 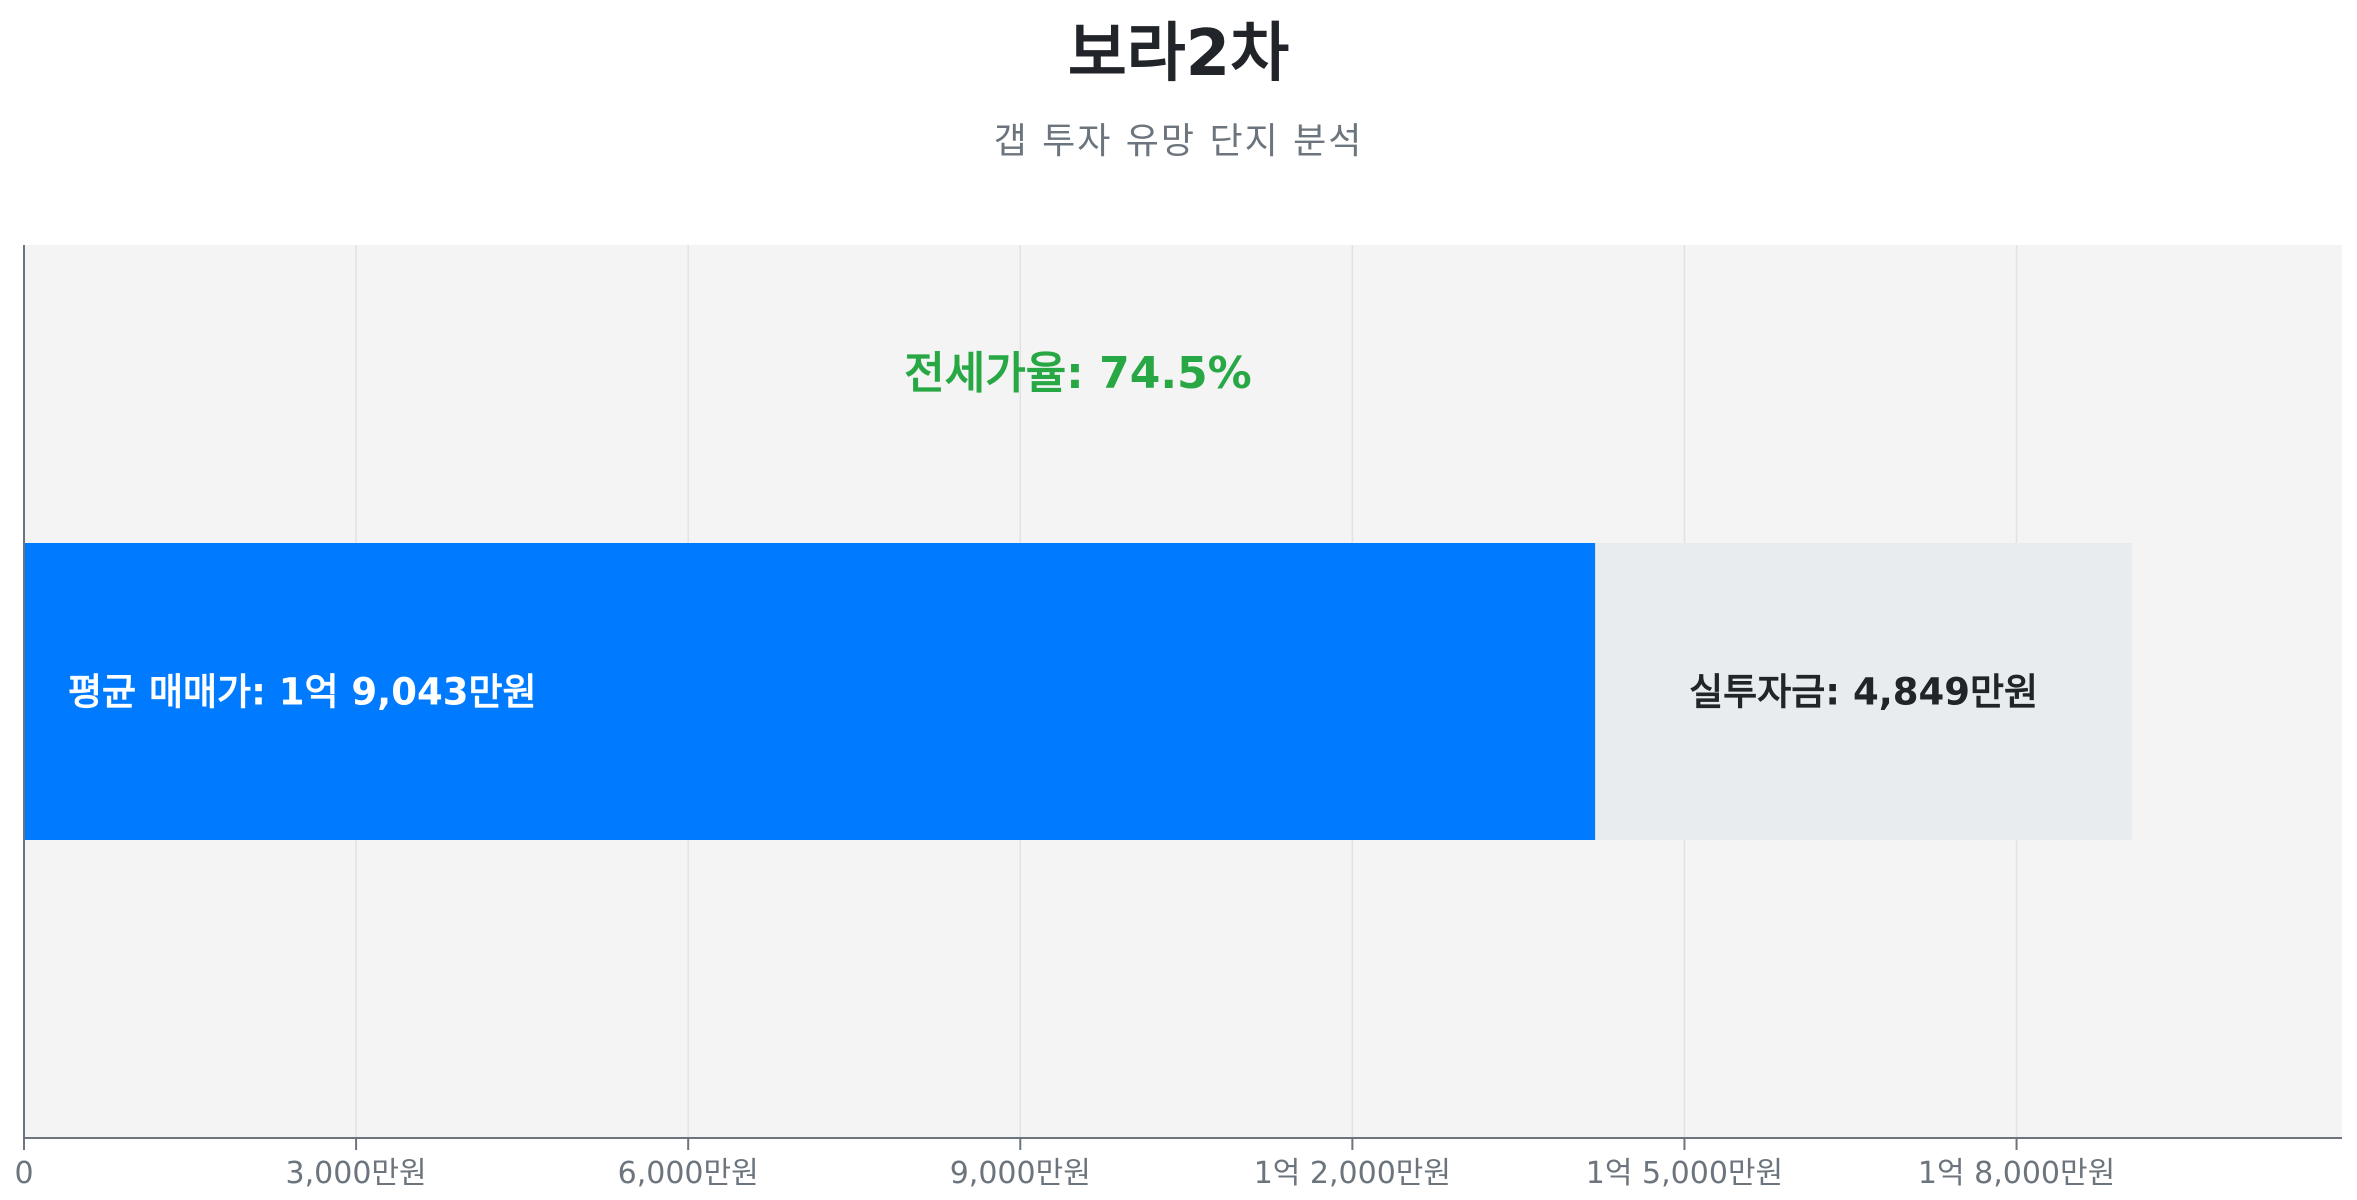 I want to click on x-tick-label: 9,000만원, so click(x=1020, y=1173).